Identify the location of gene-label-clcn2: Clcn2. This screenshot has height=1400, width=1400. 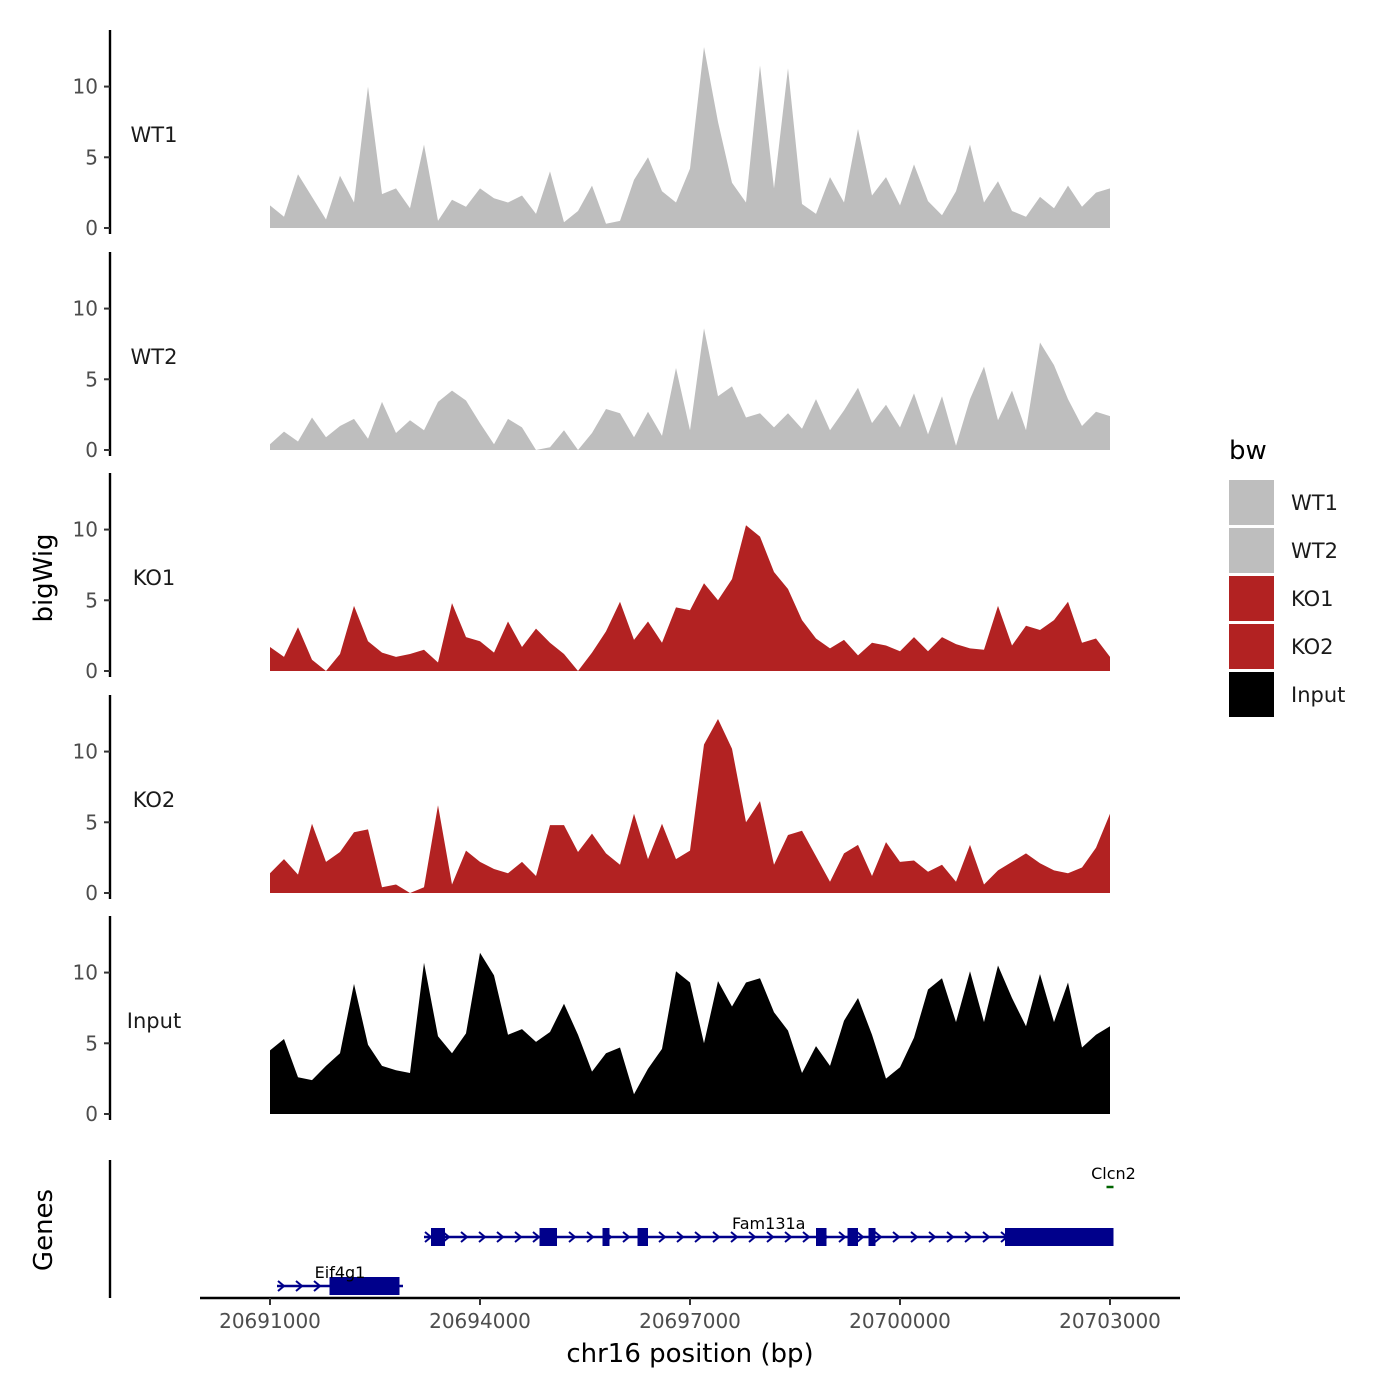
(1113, 1173).